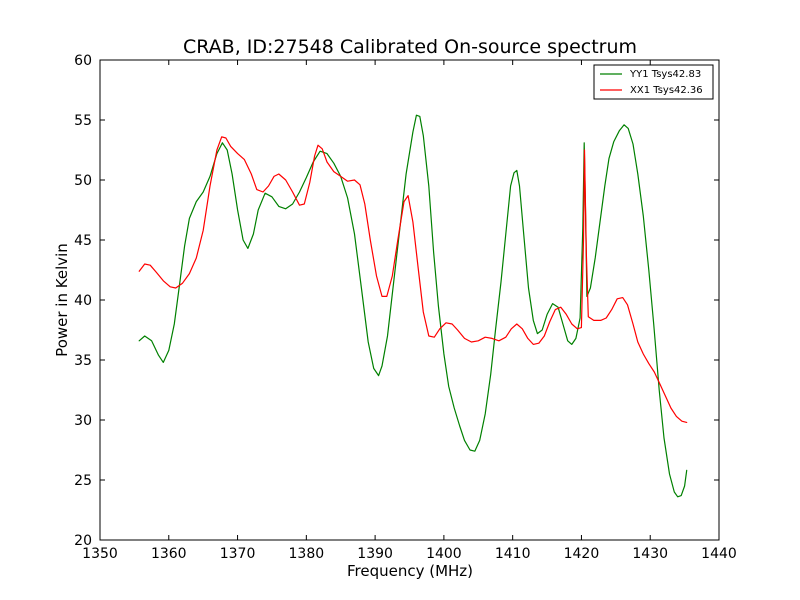 This screenshot has height=600, width=800. I want to click on y-tick-label: 60, so click(83, 61).